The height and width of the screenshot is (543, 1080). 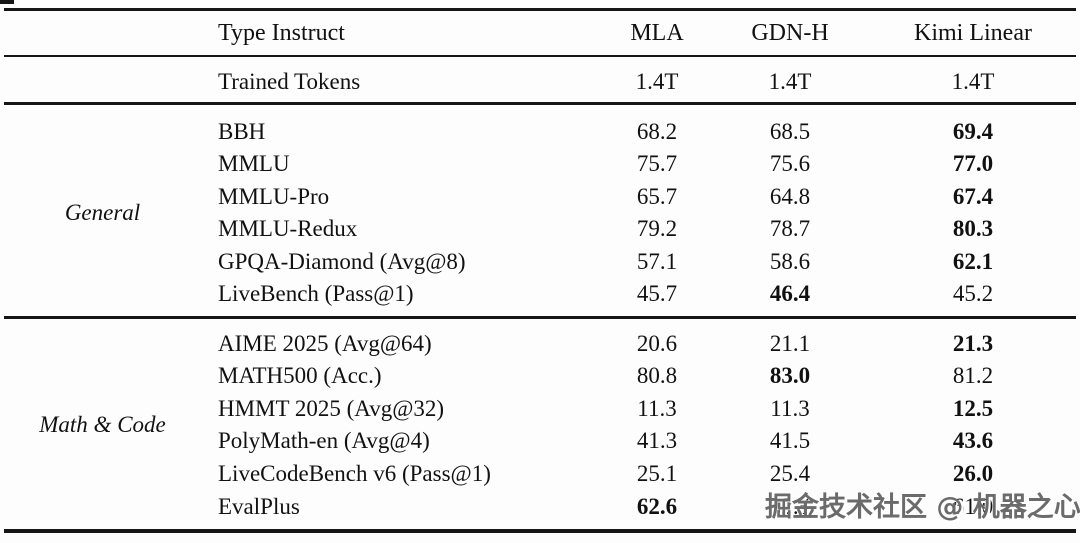 I want to click on kimi-linear-value: 61.0, so click(x=973, y=506).